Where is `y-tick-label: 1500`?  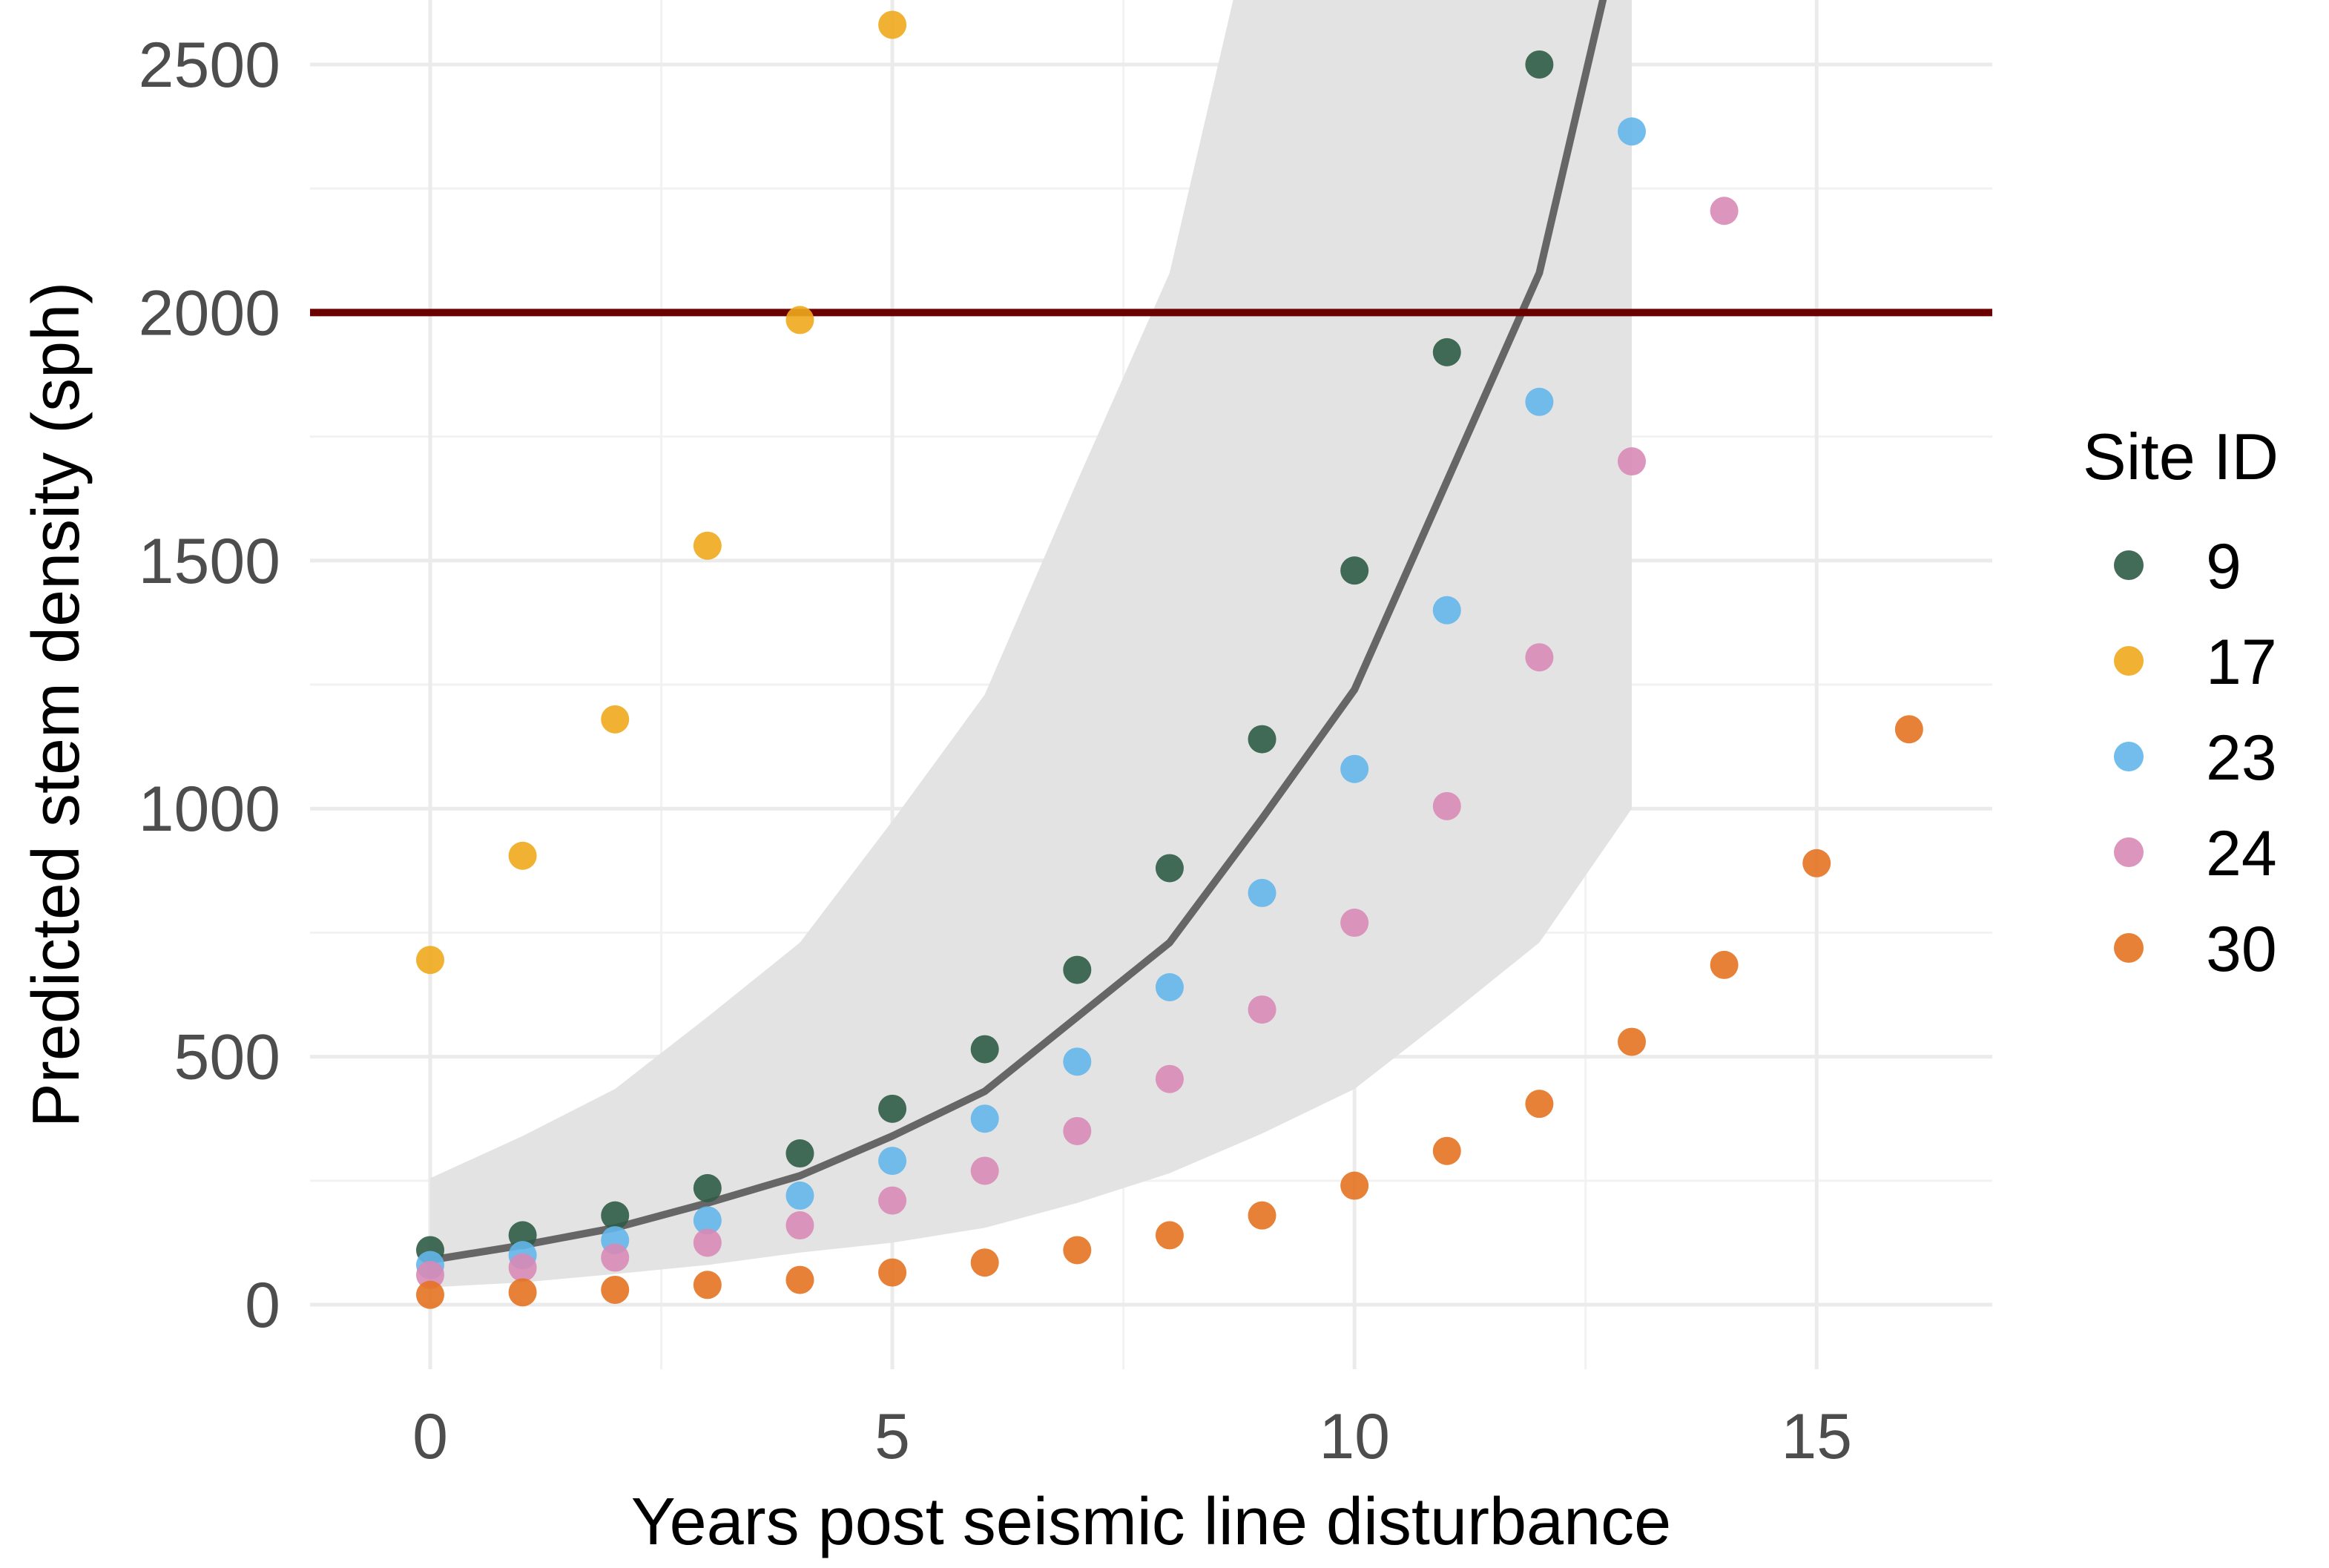 y-tick-label: 1500 is located at coordinates (209, 561).